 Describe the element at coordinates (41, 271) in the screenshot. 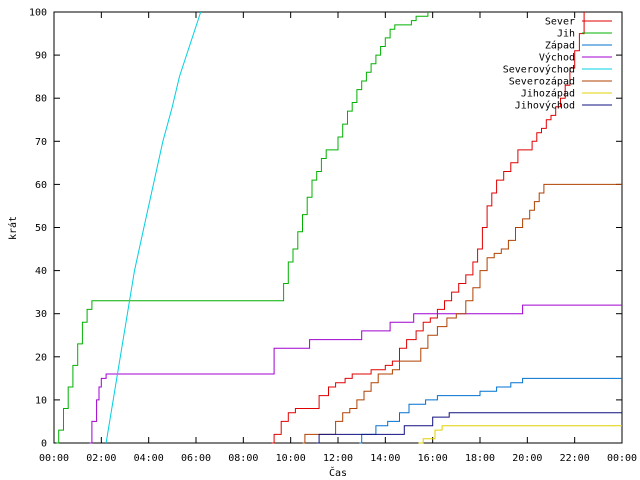

I see `y-tick-label: 40` at that location.